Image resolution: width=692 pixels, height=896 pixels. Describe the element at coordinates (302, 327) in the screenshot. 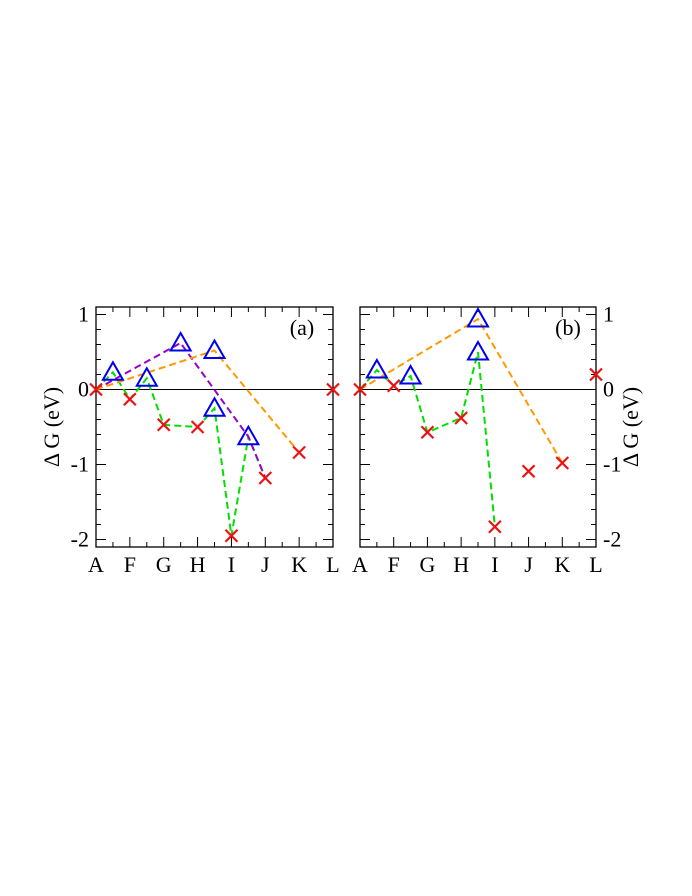

I see `panel-label: (a)` at that location.